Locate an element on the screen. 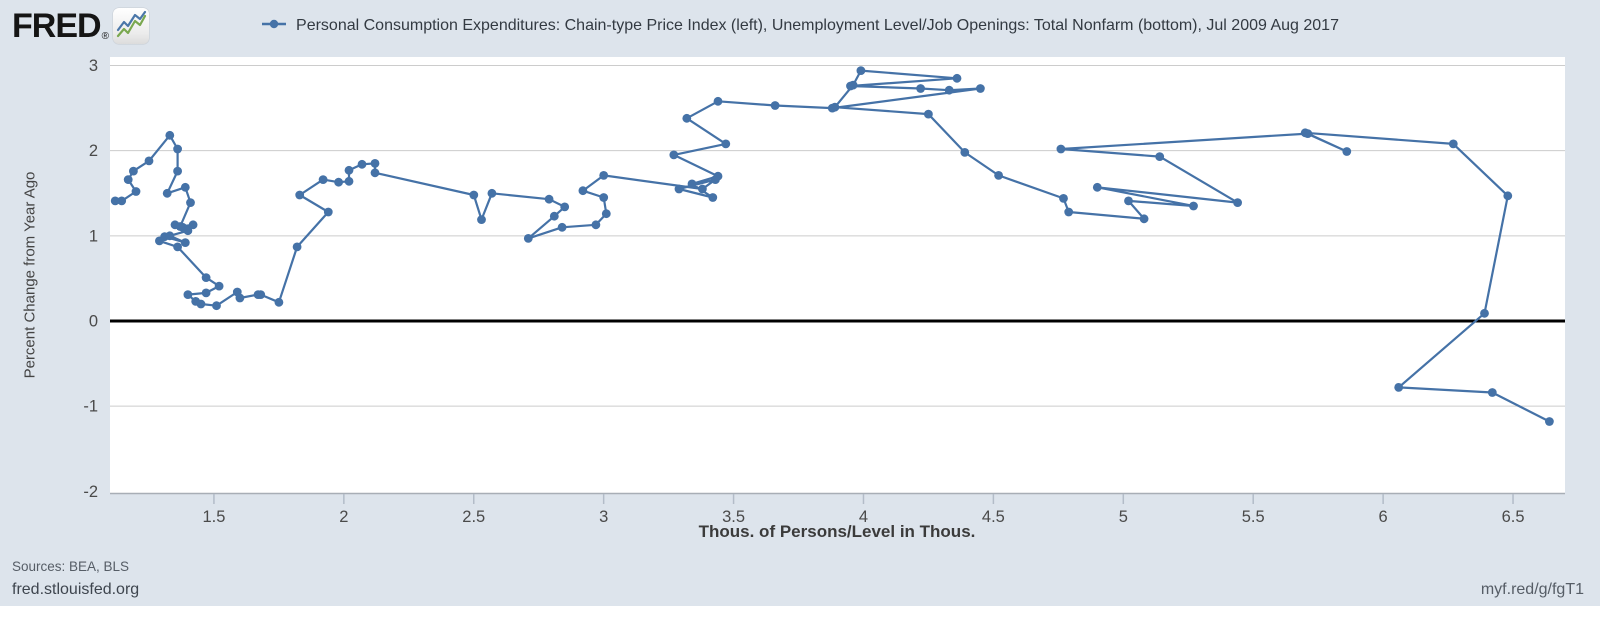 The width and height of the screenshot is (1600, 617). y-tick-label: 3 is located at coordinates (93, 66).